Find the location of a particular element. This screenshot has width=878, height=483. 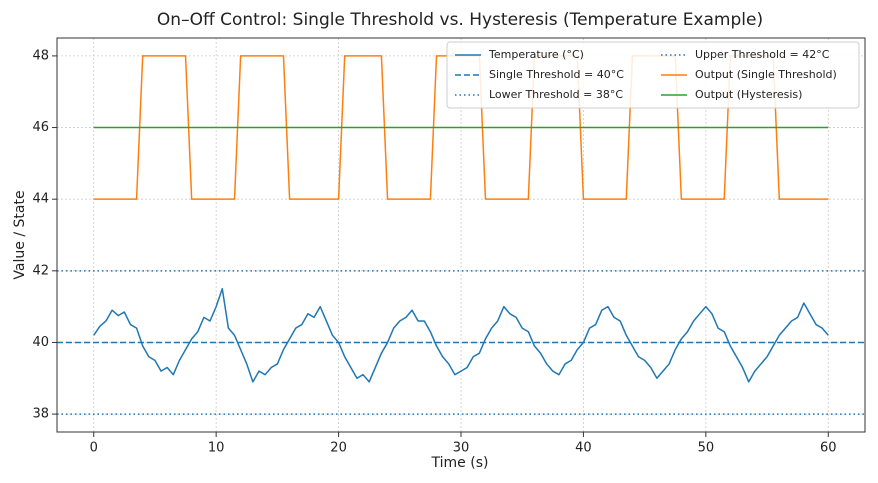

x-tick-label: 20 is located at coordinates (338, 448).